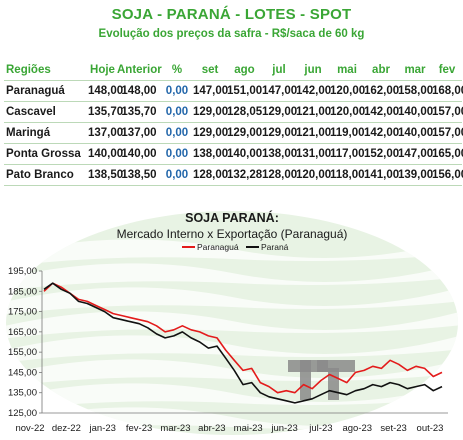 This screenshot has height=440, width=463. I want to click on y-tick-label: 175,00, so click(22, 312).